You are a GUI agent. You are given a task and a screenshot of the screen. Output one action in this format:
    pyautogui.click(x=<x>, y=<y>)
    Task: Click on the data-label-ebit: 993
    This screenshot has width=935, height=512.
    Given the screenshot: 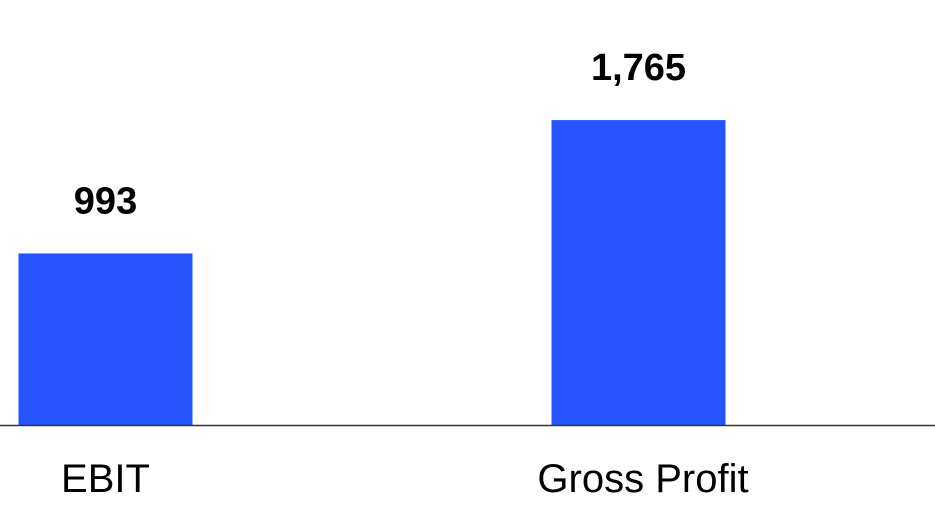 What is the action you would take?
    pyautogui.click(x=105, y=201)
    